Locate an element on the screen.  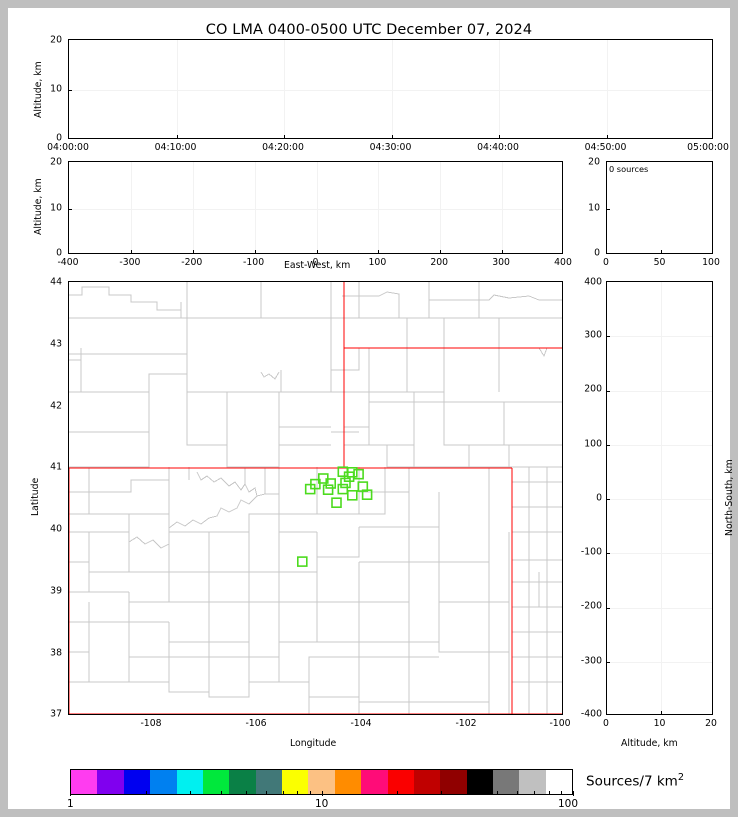
ax5-xlabel: Altitude, km is located at coordinates (649, 743).